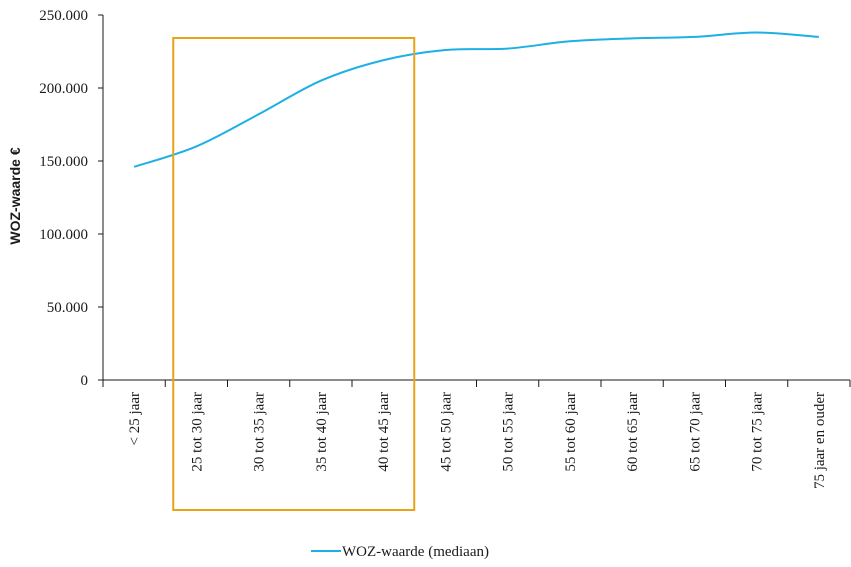  I want to click on x-tick-label: 45 tot 50 jaar, so click(446, 432).